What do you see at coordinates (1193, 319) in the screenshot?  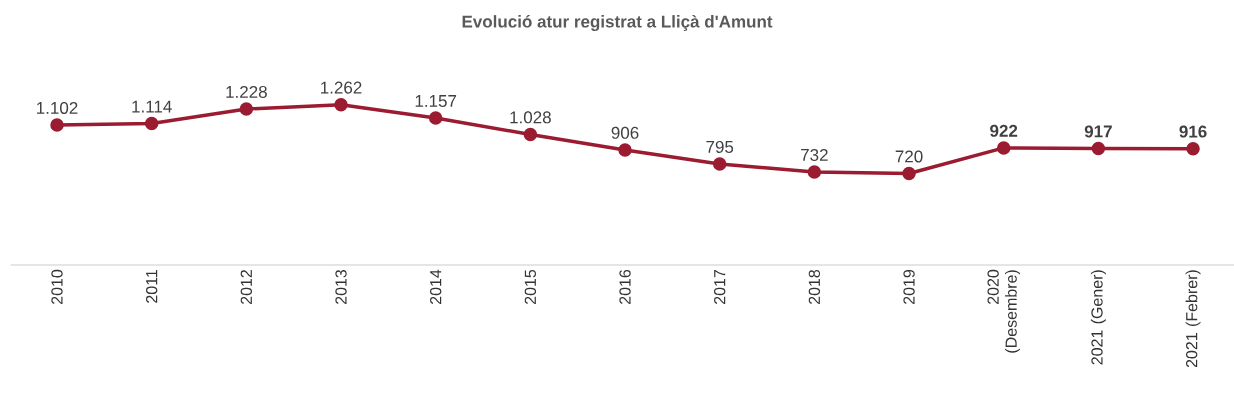 I see `x-tick-label: 2021 (Febrer)` at bounding box center [1193, 319].